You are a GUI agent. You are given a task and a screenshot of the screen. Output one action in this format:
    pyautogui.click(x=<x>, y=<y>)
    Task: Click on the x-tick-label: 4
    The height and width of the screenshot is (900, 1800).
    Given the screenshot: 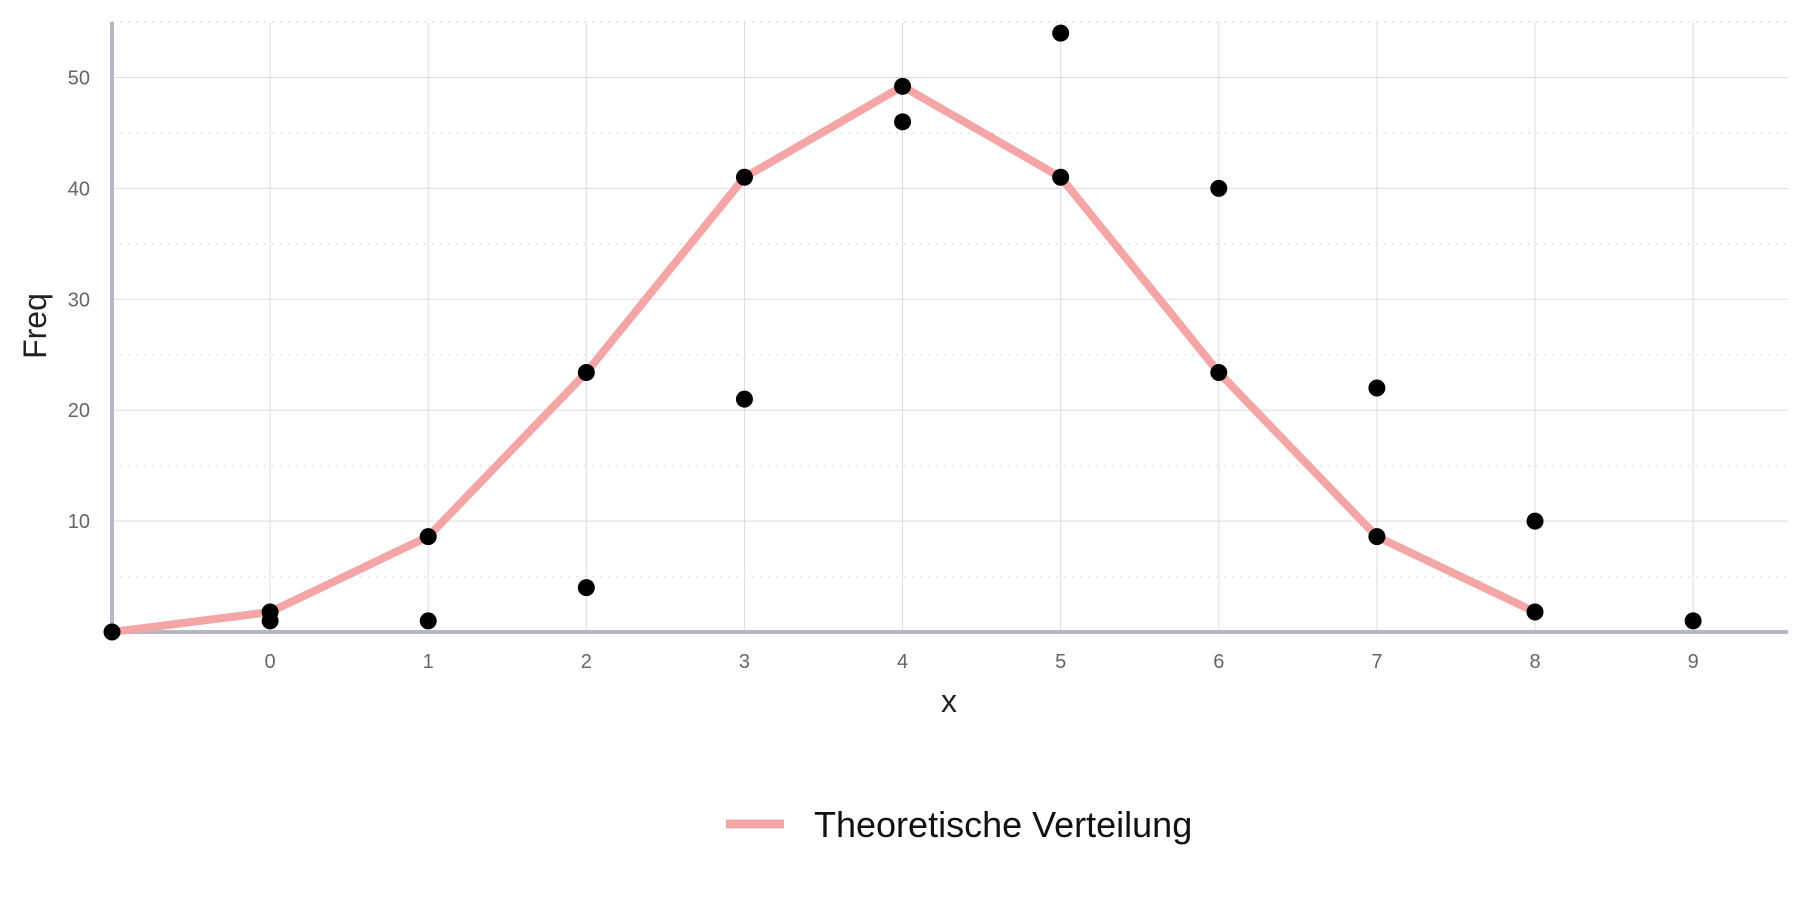 What is the action you would take?
    pyautogui.click(x=902, y=662)
    